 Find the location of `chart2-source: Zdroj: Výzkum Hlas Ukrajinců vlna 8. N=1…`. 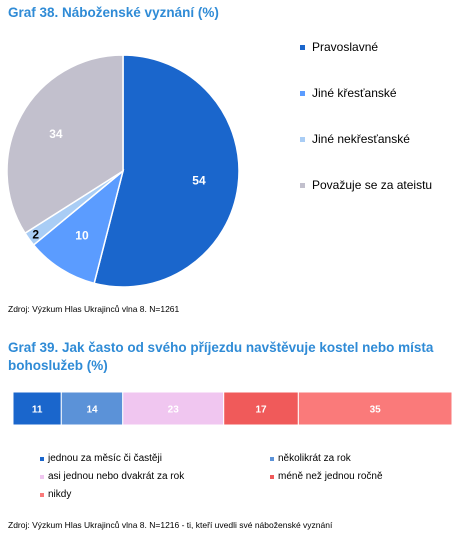

chart2-source: Zdroj: Výzkum Hlas Ukrajinců vlna 8. N=1… is located at coordinates (170, 525).